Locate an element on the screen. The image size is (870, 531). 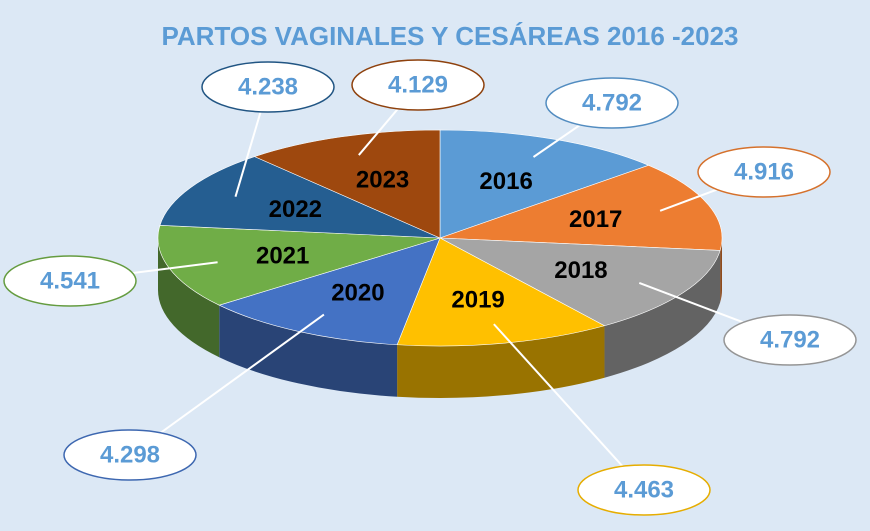
value-label: 4.541 is located at coordinates (70, 280).